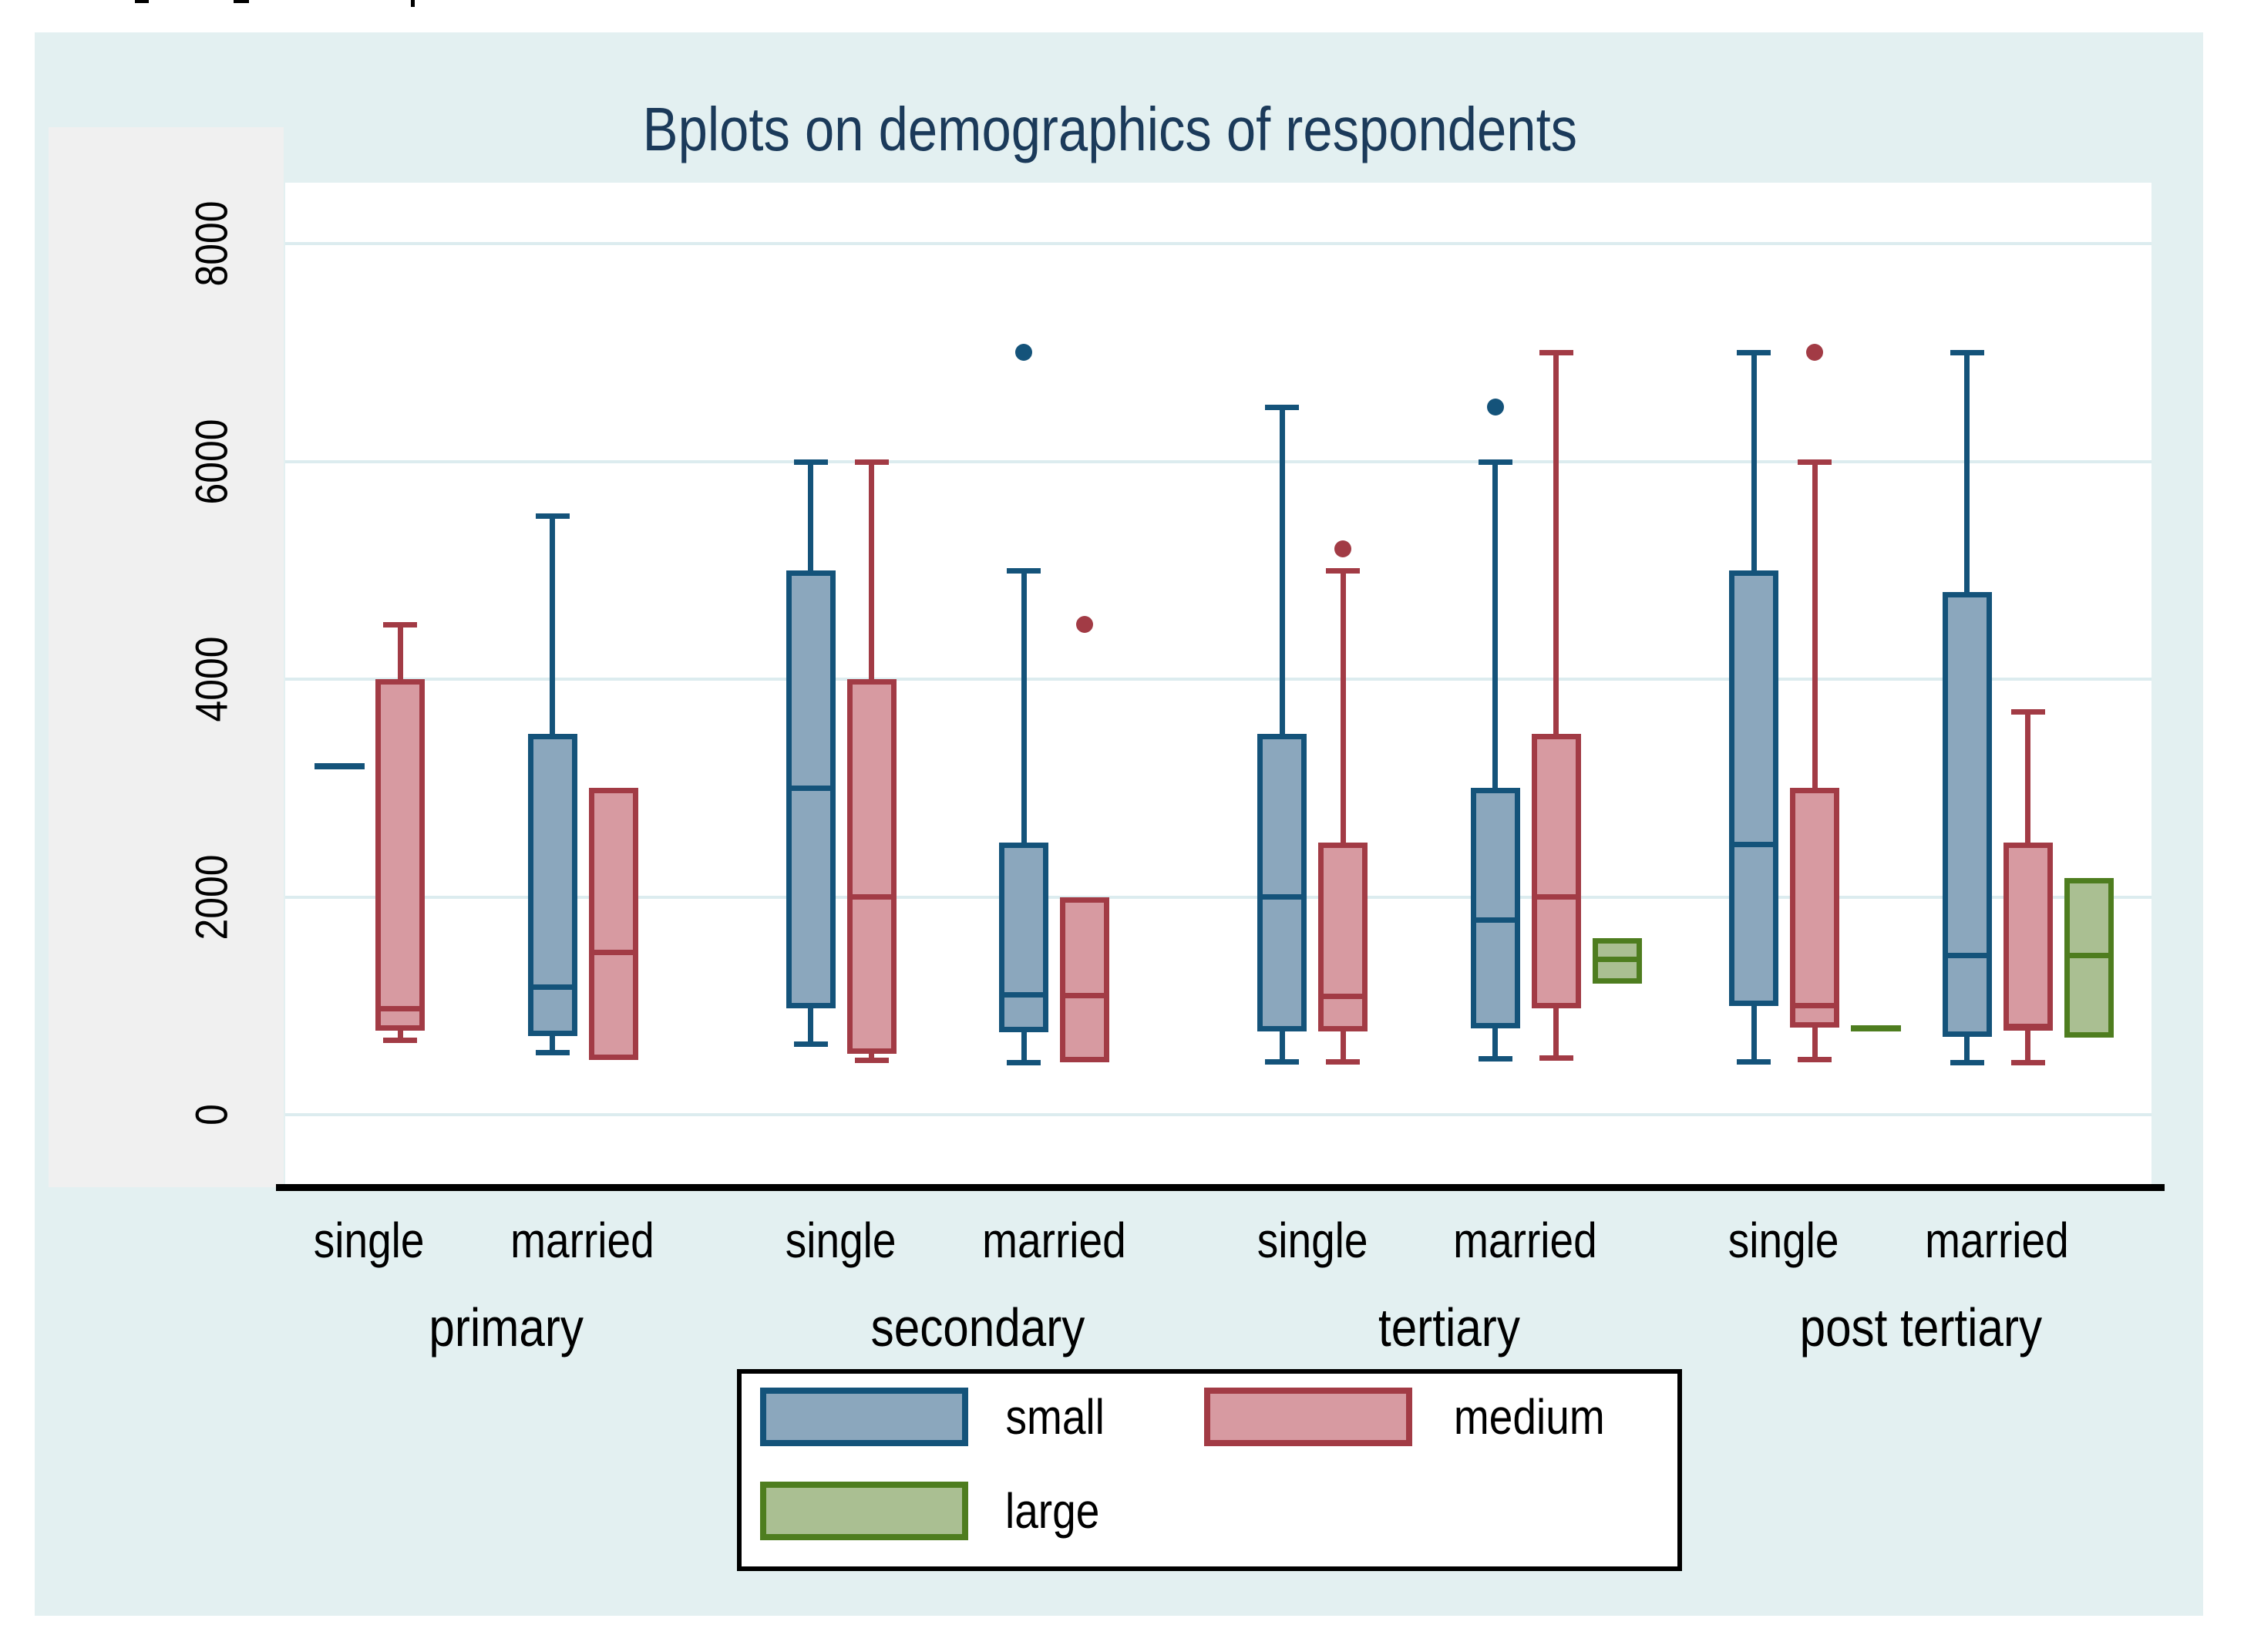 This screenshot has height=1652, width=2244. What do you see at coordinates (864, 1417) in the screenshot?
I see `legend-swatch-small` at bounding box center [864, 1417].